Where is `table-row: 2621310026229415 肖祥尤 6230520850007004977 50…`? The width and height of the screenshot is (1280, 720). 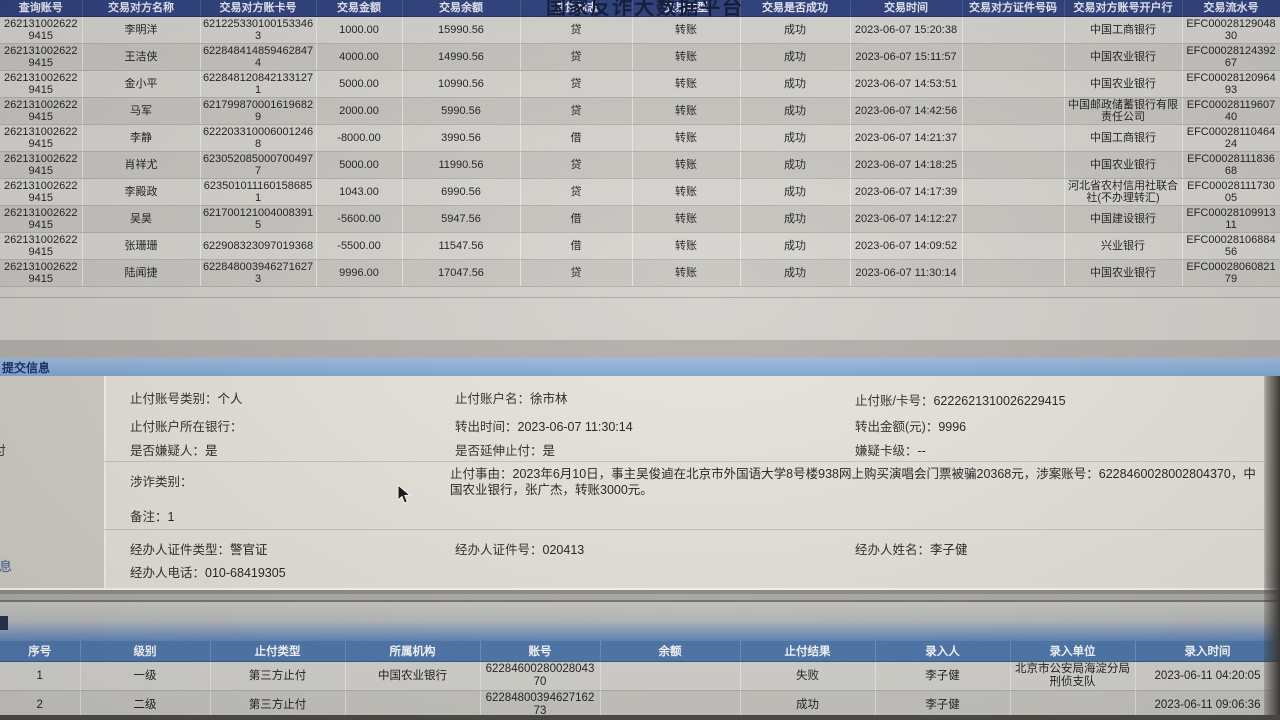 table-row: 2621310026229415 肖祥尤 6230520850007004977 50… is located at coordinates (640, 165).